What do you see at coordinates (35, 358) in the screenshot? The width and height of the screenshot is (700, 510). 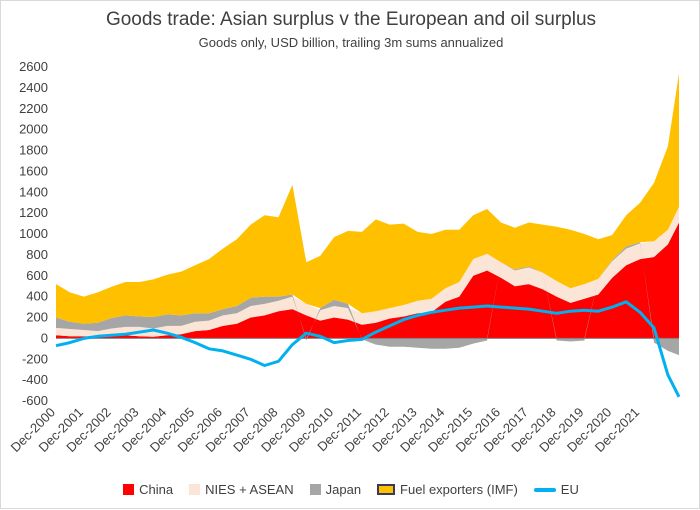 I see `y-tick-label: -200` at bounding box center [35, 358].